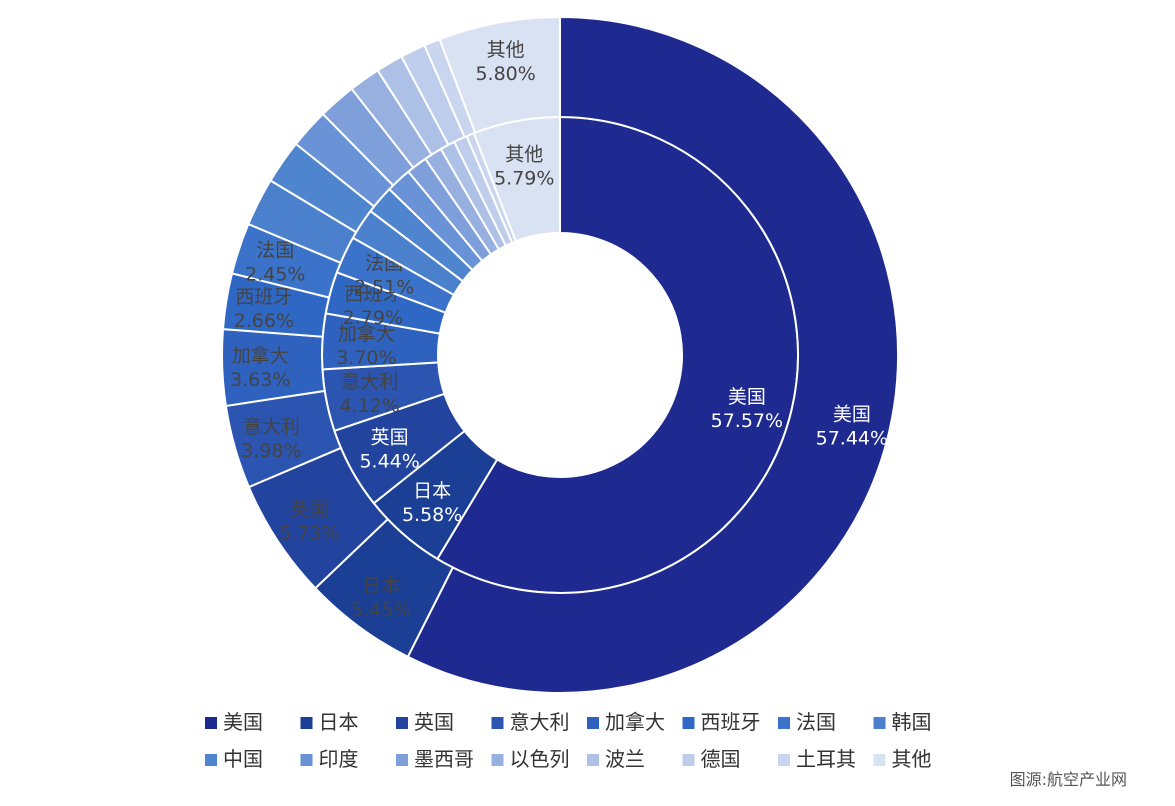  Describe the element at coordinates (381, 610) in the screenshot. I see `outer-label-value-1: 5.45%` at that location.